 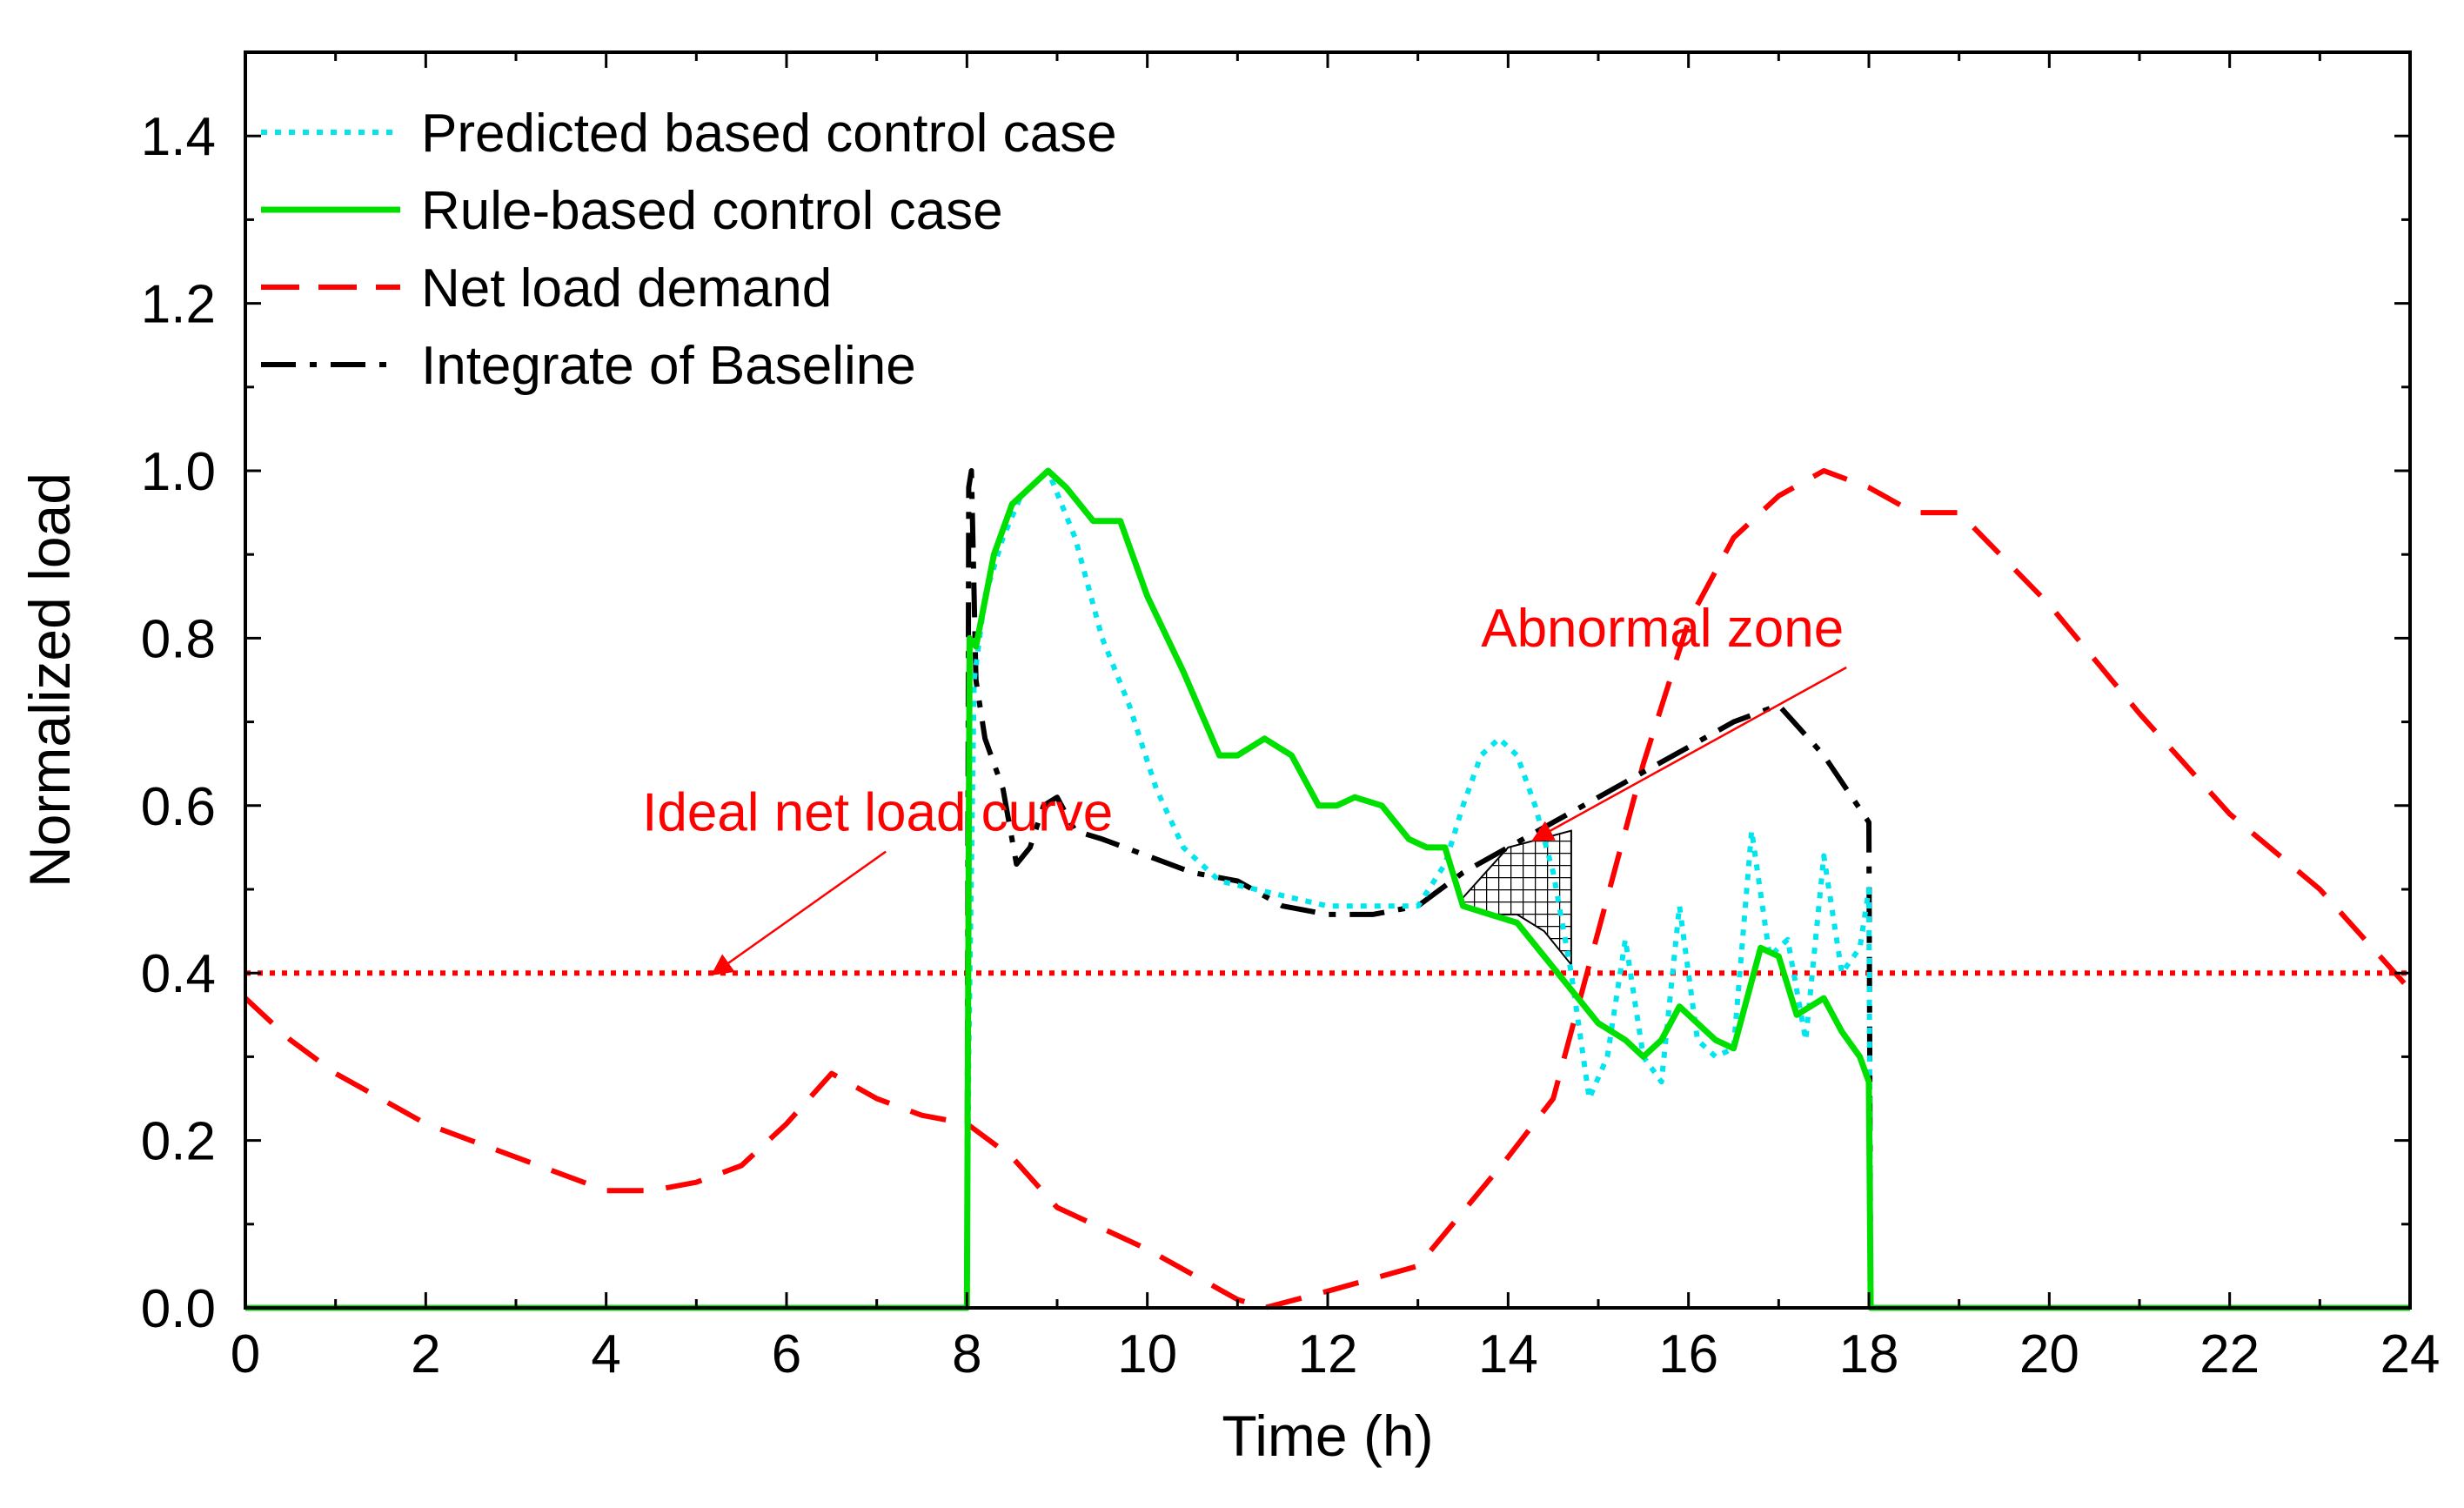 What do you see at coordinates (769, 134) in the screenshot?
I see `legend-label-0: Predicted based control case` at bounding box center [769, 134].